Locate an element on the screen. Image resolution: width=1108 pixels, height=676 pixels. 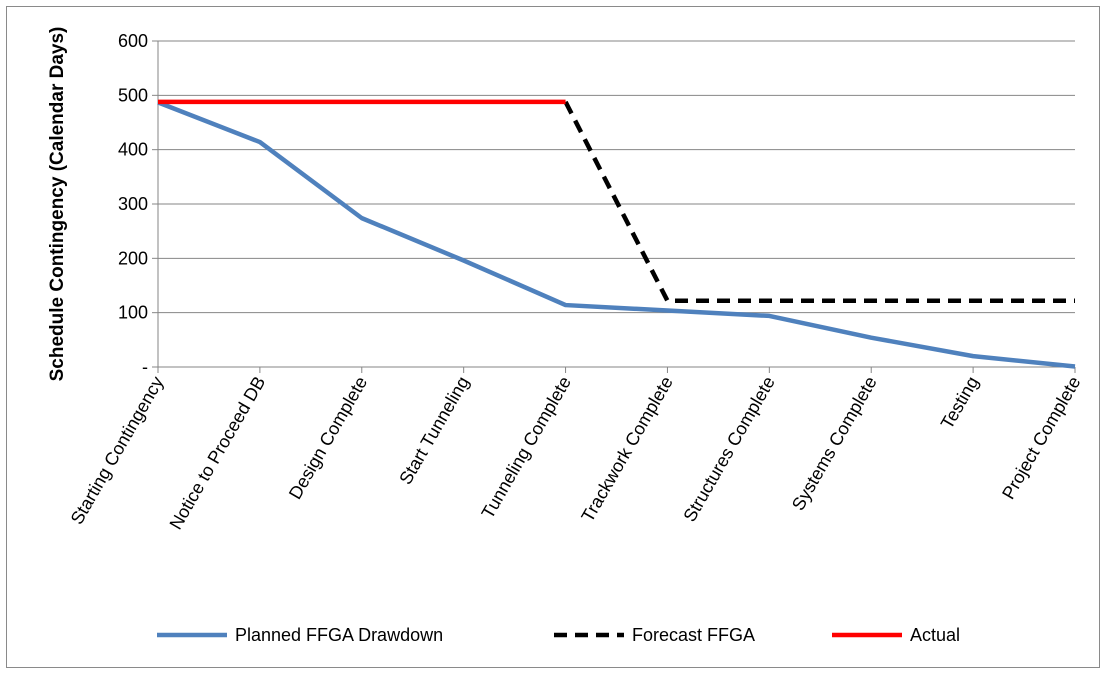
legend-entry: Planned FFGA Drawdown is located at coordinates (339, 635).